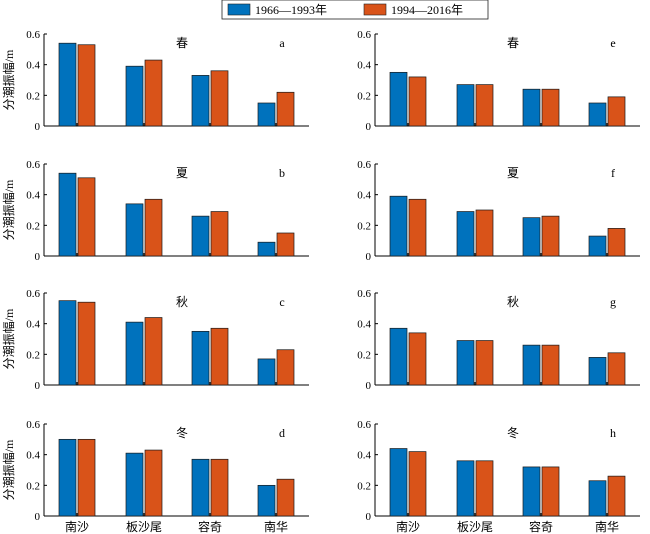 This screenshot has width=650, height=534. I want to click on season-label: 春, so click(182, 43).